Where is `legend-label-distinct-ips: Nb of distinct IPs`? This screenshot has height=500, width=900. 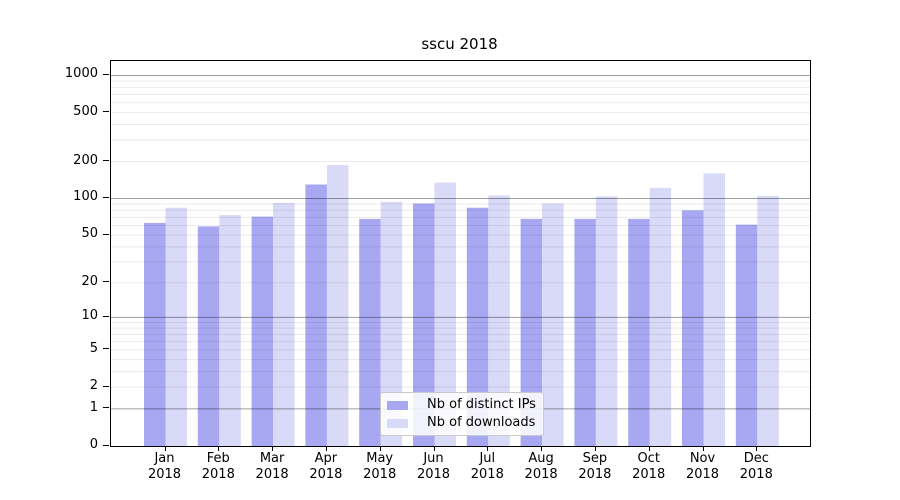 legend-label-distinct-ips: Nb of distinct IPs is located at coordinates (481, 404).